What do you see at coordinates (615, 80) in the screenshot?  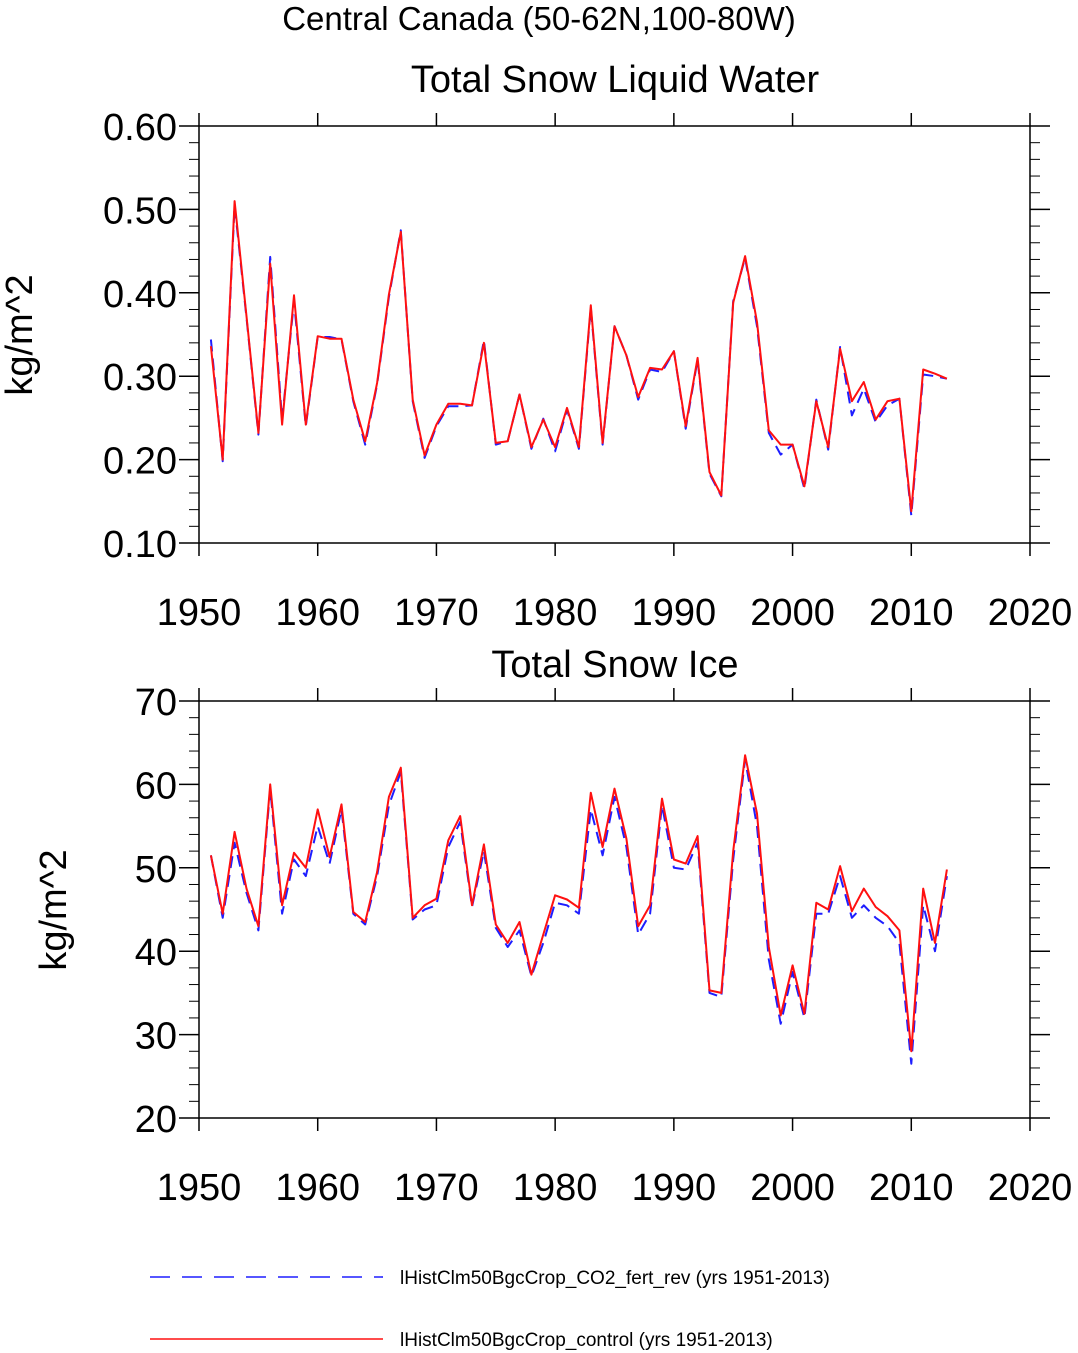 I see `chart-title: Total Snow Liquid Water` at bounding box center [615, 80].